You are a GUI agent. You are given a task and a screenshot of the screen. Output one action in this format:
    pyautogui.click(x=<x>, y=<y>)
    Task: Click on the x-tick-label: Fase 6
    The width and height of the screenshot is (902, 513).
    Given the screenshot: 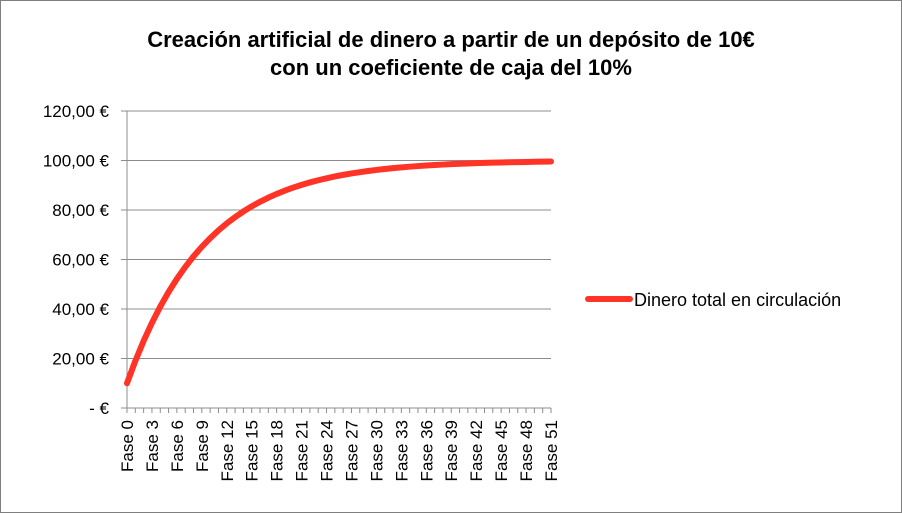 What is the action you would take?
    pyautogui.click(x=177, y=446)
    